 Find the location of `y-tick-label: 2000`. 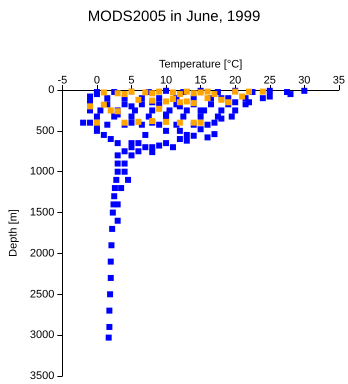

y-tick-label: 2000 is located at coordinates (42, 253).